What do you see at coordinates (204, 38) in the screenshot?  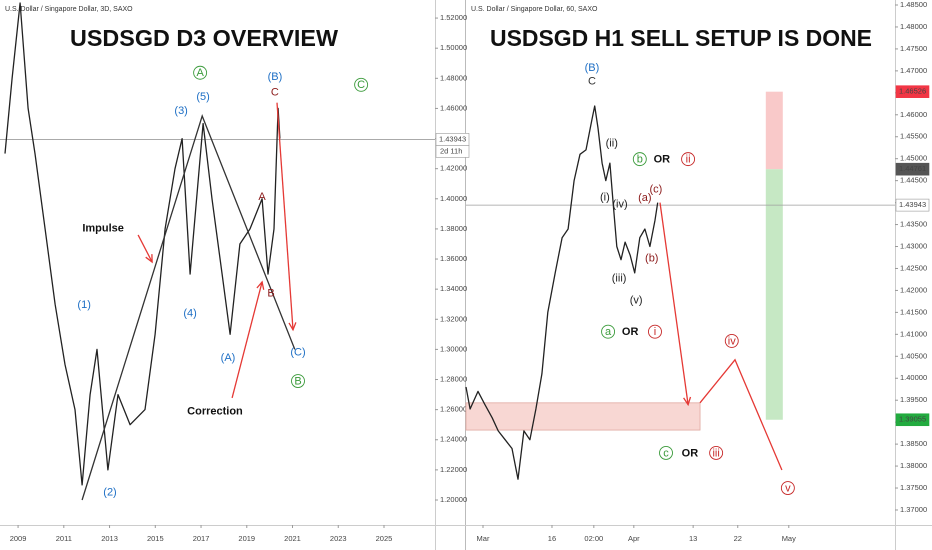 I see `chart-title: USDSGD D3 OVERVIEW` at bounding box center [204, 38].